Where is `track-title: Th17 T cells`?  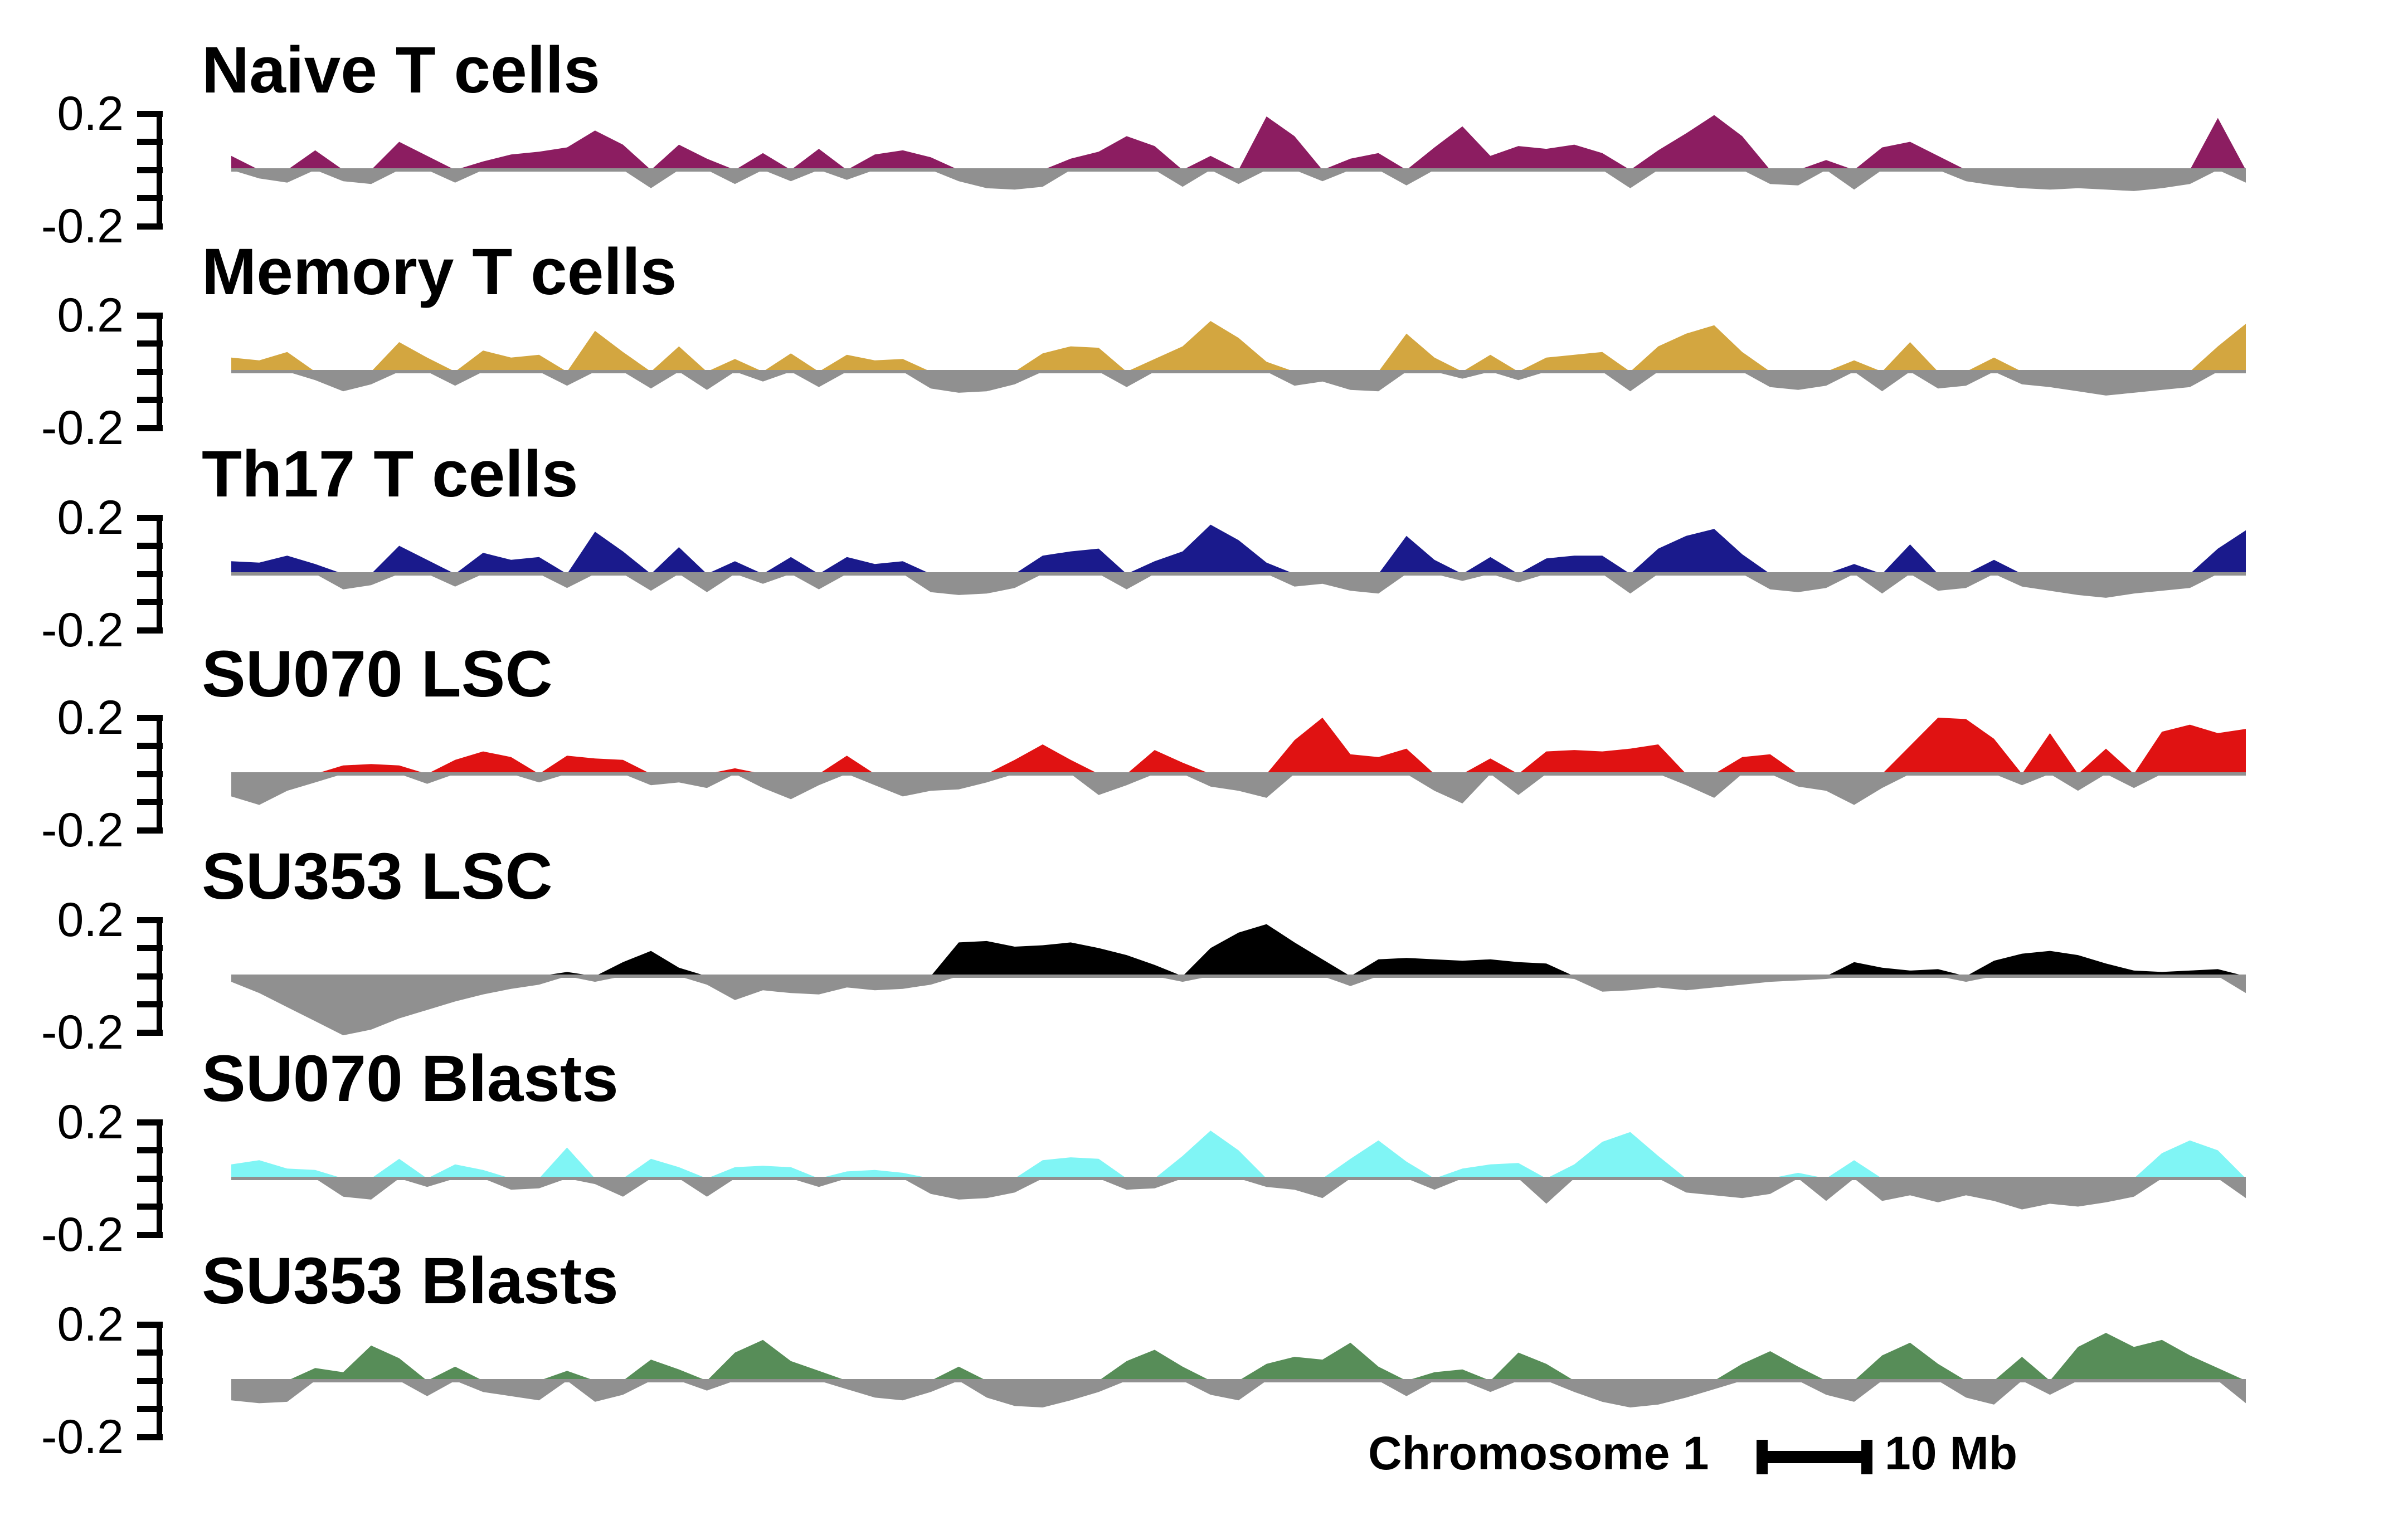 track-title: Th17 T cells is located at coordinates (390, 474).